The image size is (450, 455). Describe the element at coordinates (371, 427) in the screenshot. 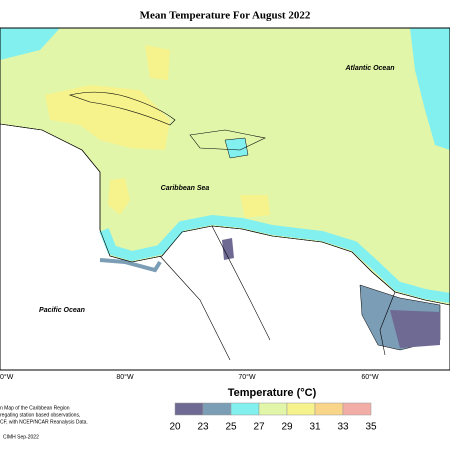

I see `legend-tick-label: 35` at that location.